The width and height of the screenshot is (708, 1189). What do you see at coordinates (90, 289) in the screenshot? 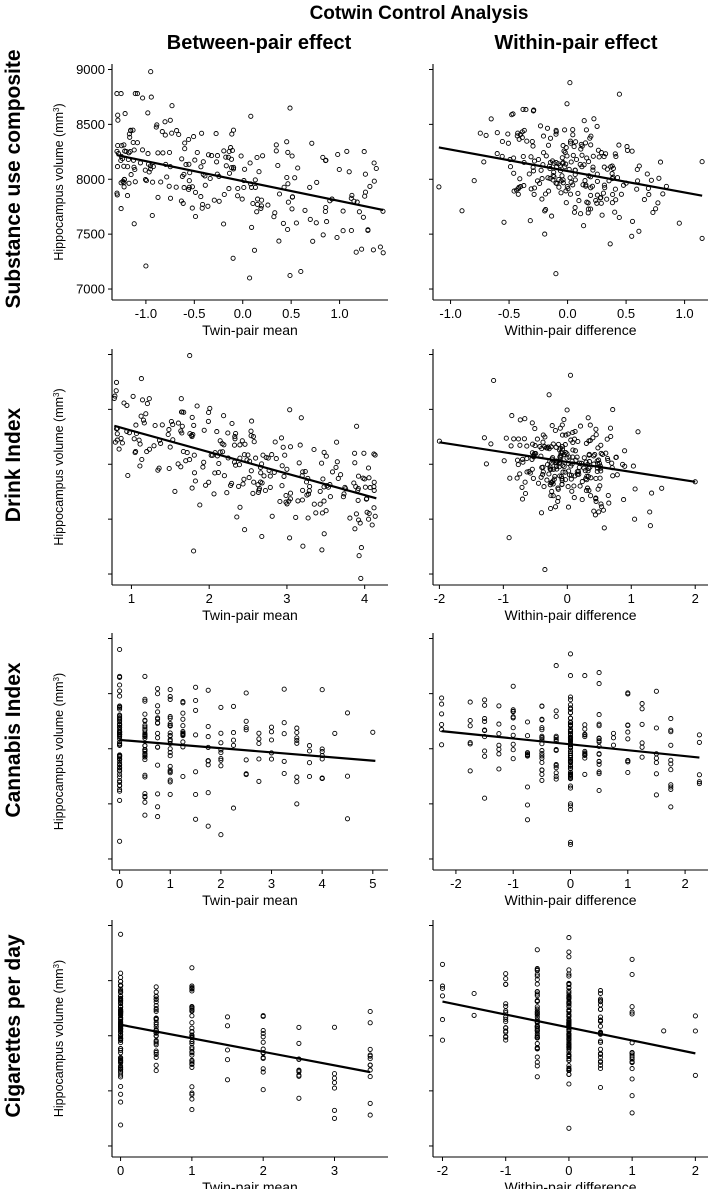
I see `y-tick-label: 7000` at bounding box center [90, 289].